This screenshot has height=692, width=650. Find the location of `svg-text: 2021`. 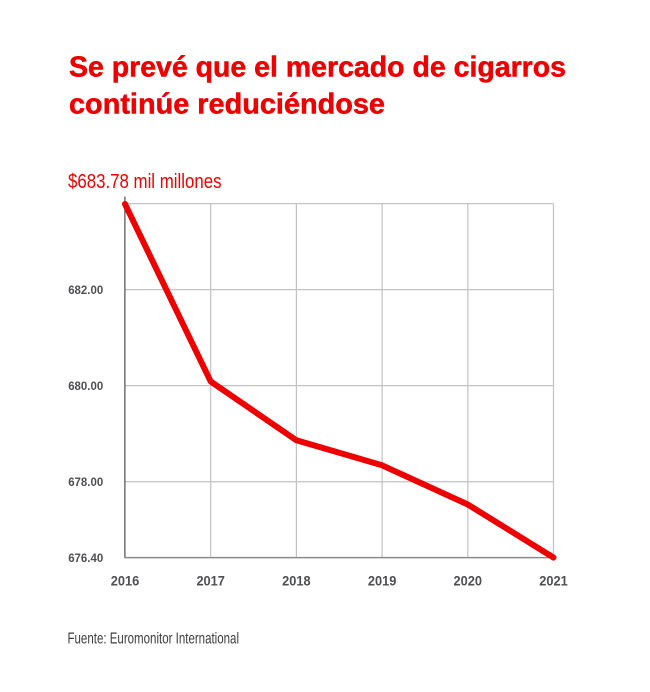

svg-text: 2021 is located at coordinates (553, 580).